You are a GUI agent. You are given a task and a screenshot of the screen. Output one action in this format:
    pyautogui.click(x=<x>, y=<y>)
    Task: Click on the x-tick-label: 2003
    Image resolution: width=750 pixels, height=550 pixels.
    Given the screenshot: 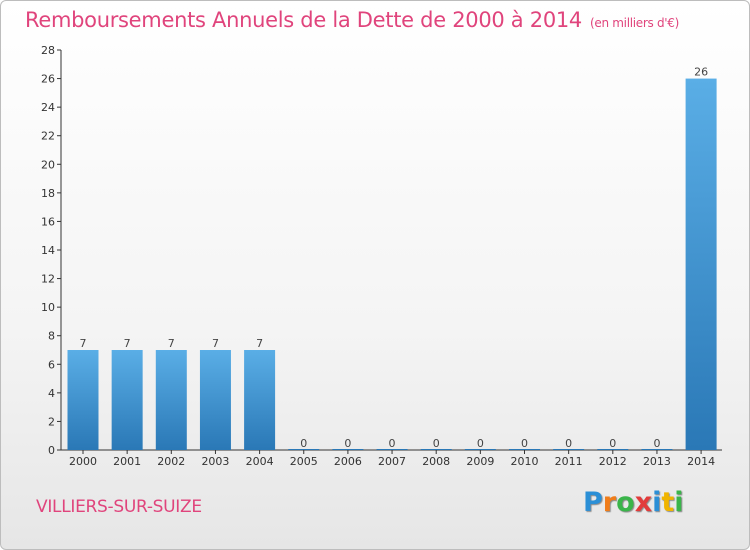 What is the action you would take?
    pyautogui.click(x=215, y=461)
    